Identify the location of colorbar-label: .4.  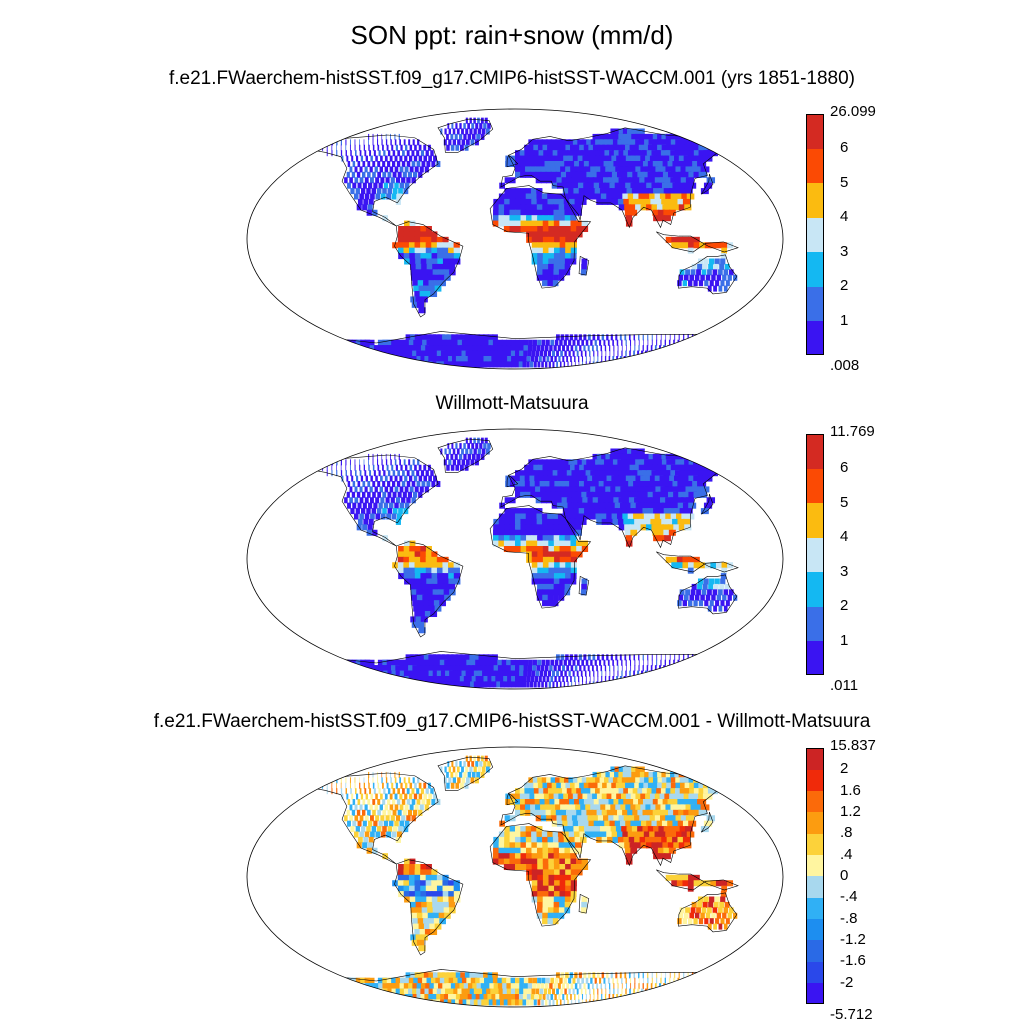
(846, 854).